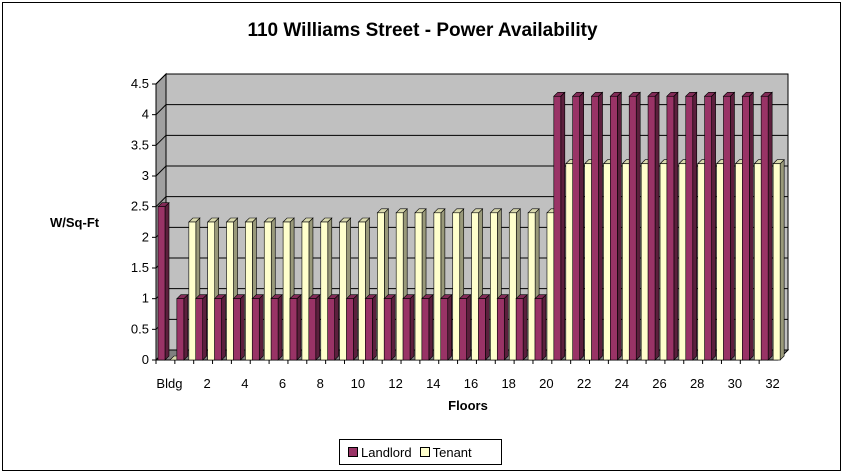  I want to click on x-tick-label: 8, so click(320, 383).